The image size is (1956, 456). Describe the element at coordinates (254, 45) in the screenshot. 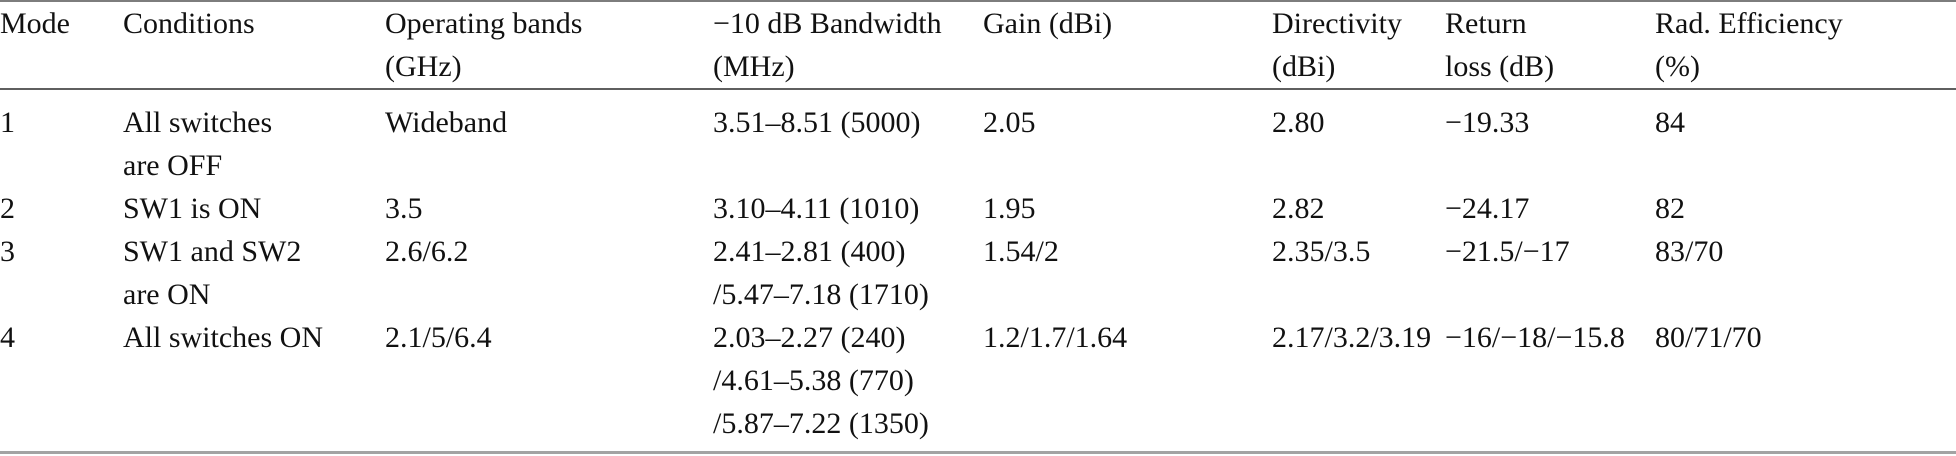

I see `col-header-conditions: Conditions` at that location.